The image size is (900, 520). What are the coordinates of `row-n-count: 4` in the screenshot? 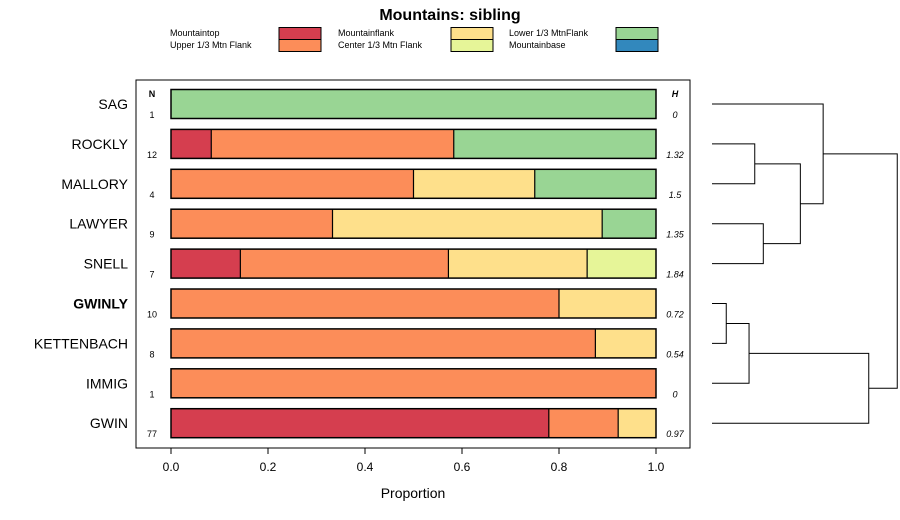 It's located at (151, 195).